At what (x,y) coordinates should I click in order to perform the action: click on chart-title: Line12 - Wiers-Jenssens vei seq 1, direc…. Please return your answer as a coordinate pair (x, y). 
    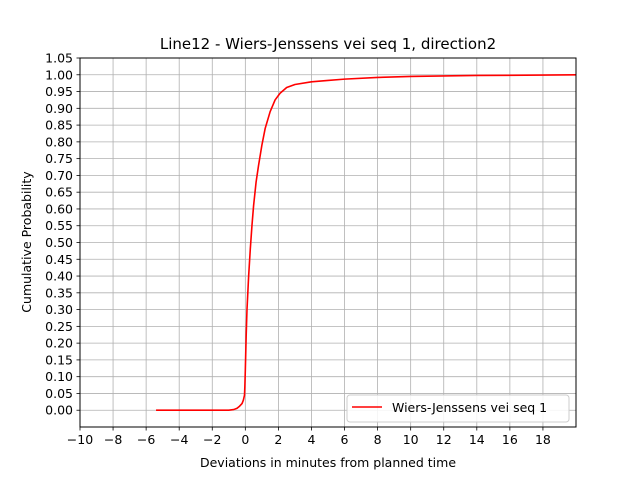
    Looking at the image, I should click on (328, 44).